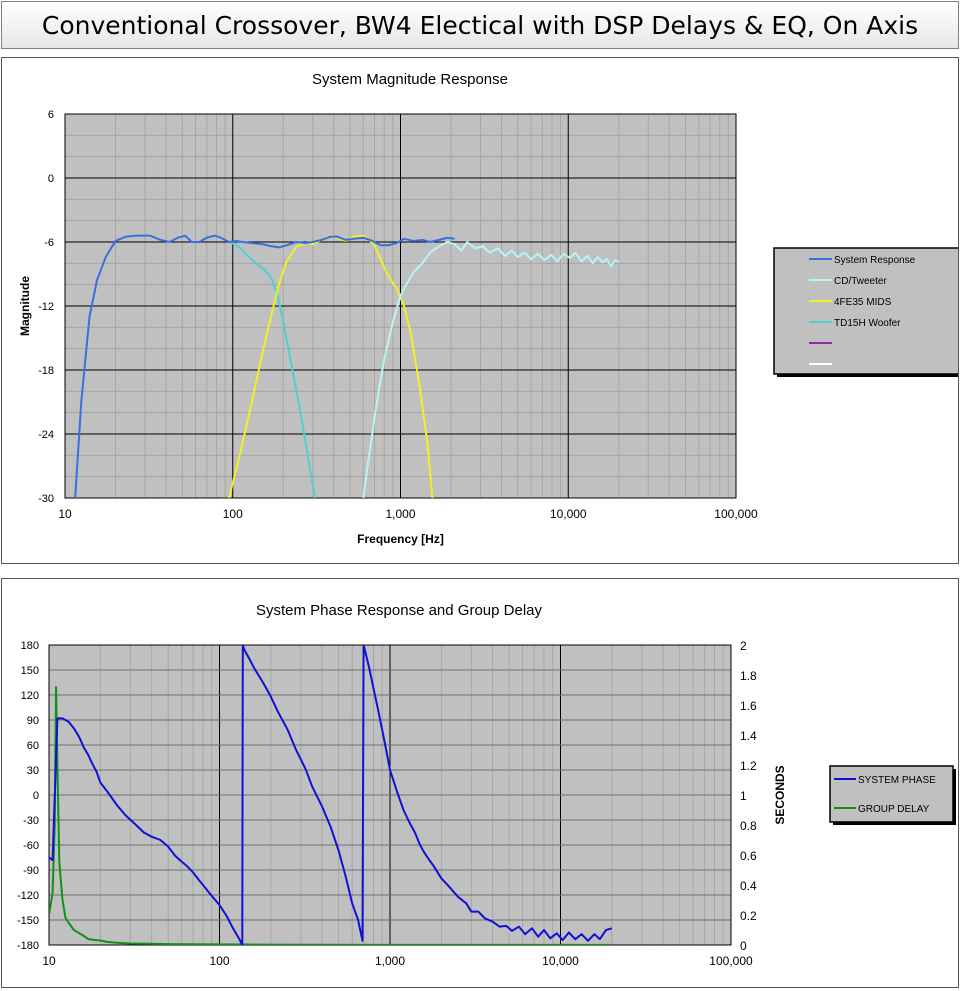 The height and width of the screenshot is (991, 964). I want to click on y2-tick-label: 0.8, so click(748, 826).